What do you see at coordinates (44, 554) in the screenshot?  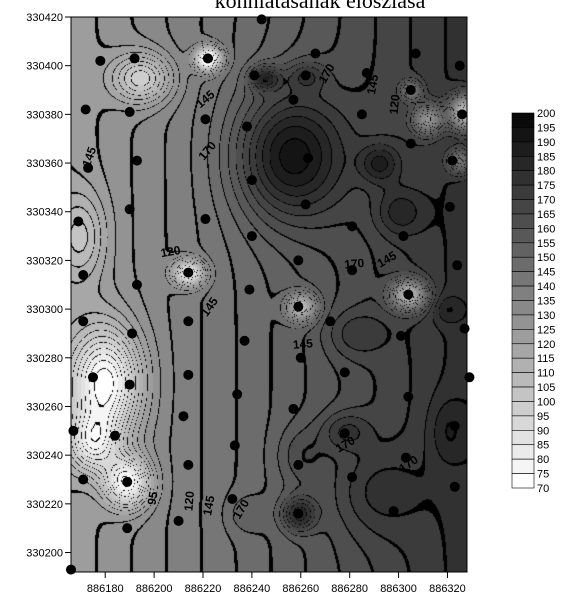 I see `y-tick-label: 330200` at bounding box center [44, 554].